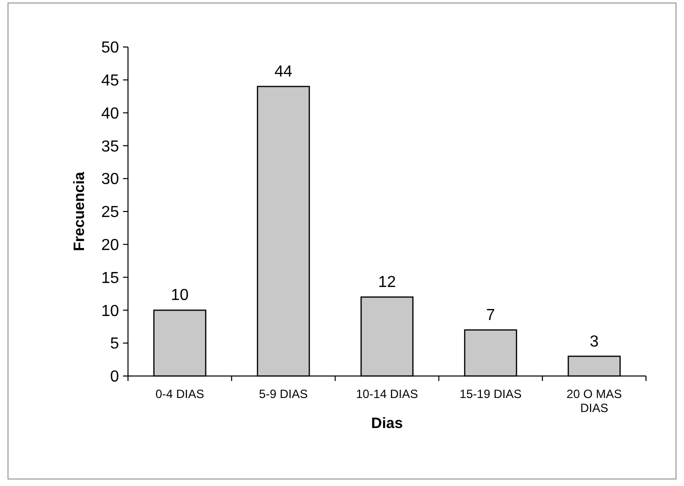  I want to click on x-tick-label: 10-14 DIAS, so click(387, 394).